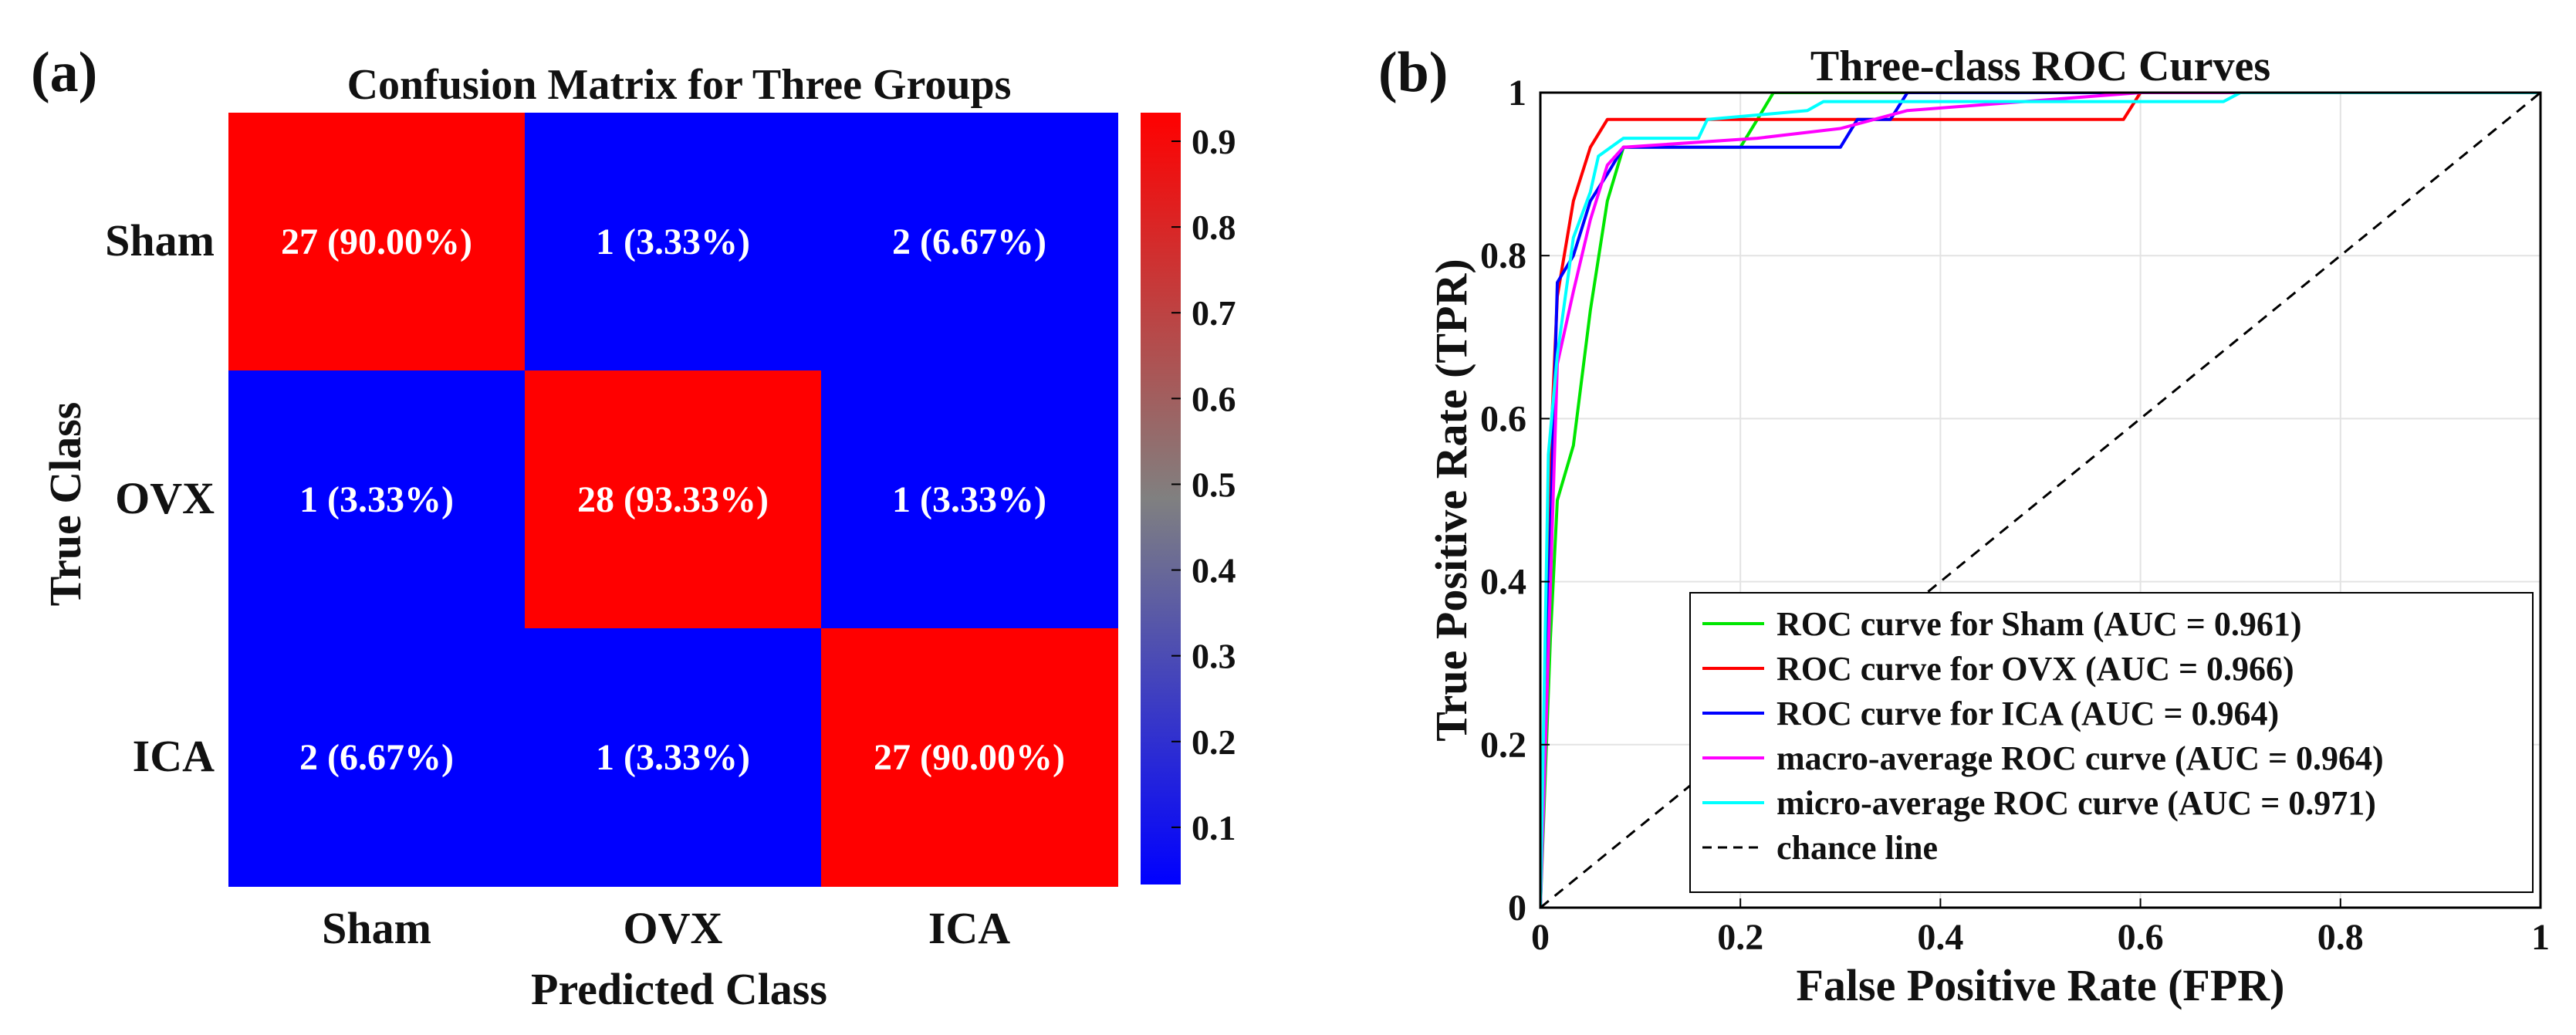  I want to click on roc-x-tick-label: 0, so click(1540, 937).